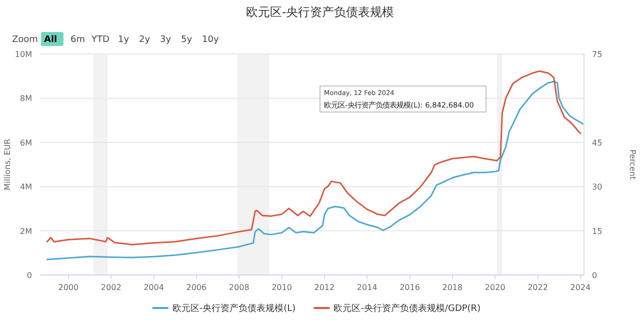  I want to click on text: 1y, so click(124, 40).